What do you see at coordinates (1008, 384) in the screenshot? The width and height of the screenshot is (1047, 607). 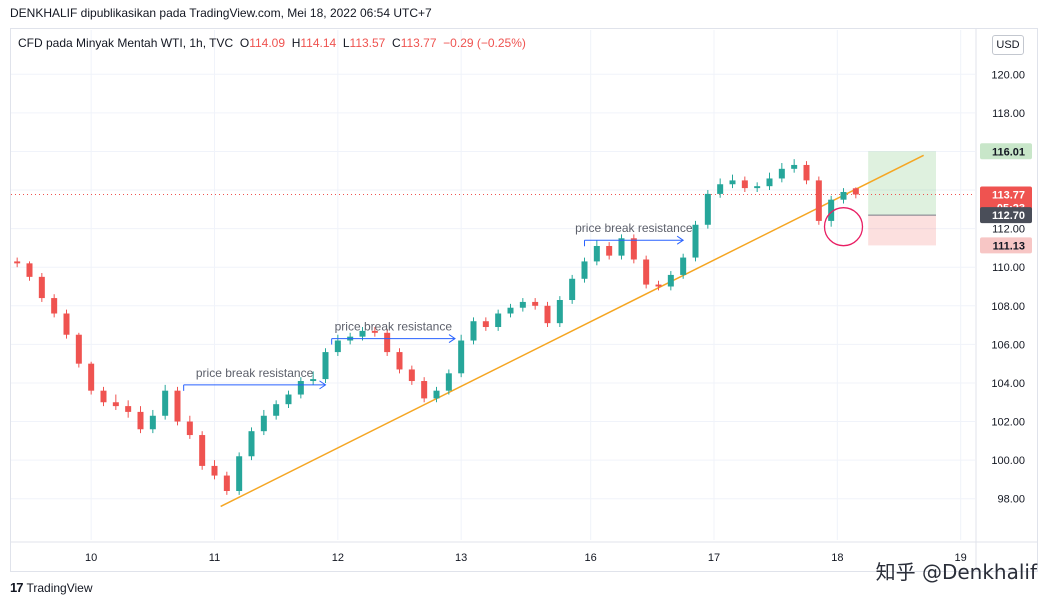 I see `y-tick-label: 104.00` at bounding box center [1008, 384].